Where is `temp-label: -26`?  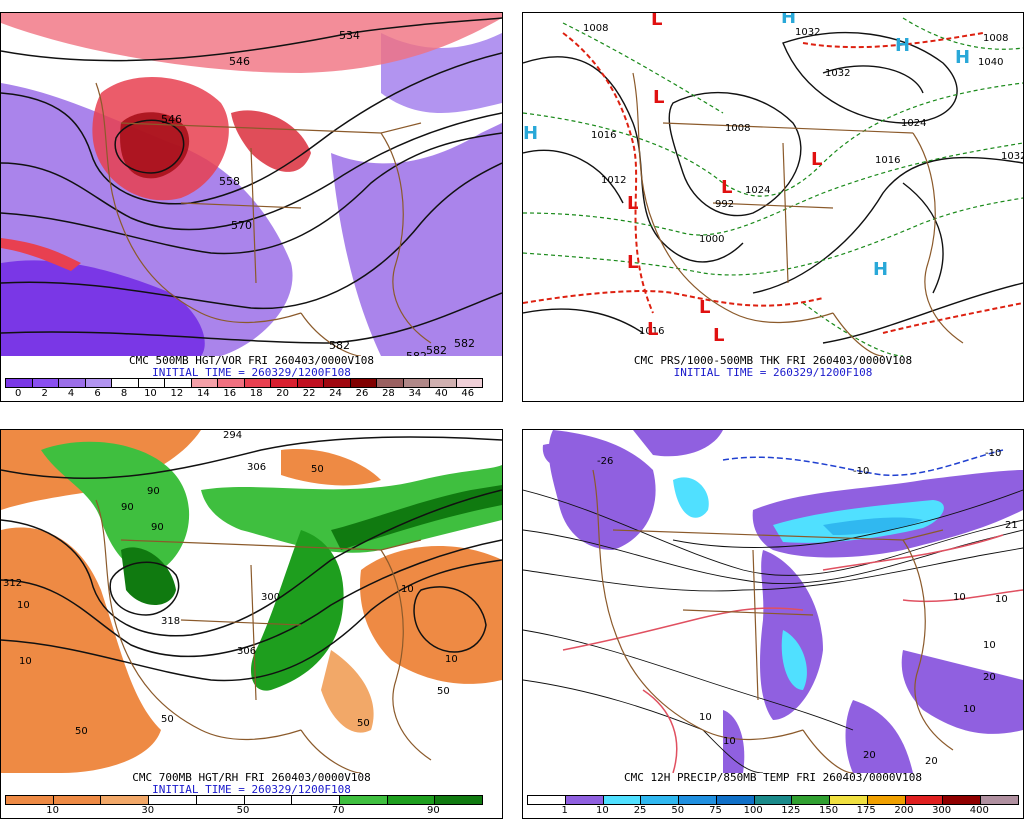
temp-label: -26 is located at coordinates (605, 461).